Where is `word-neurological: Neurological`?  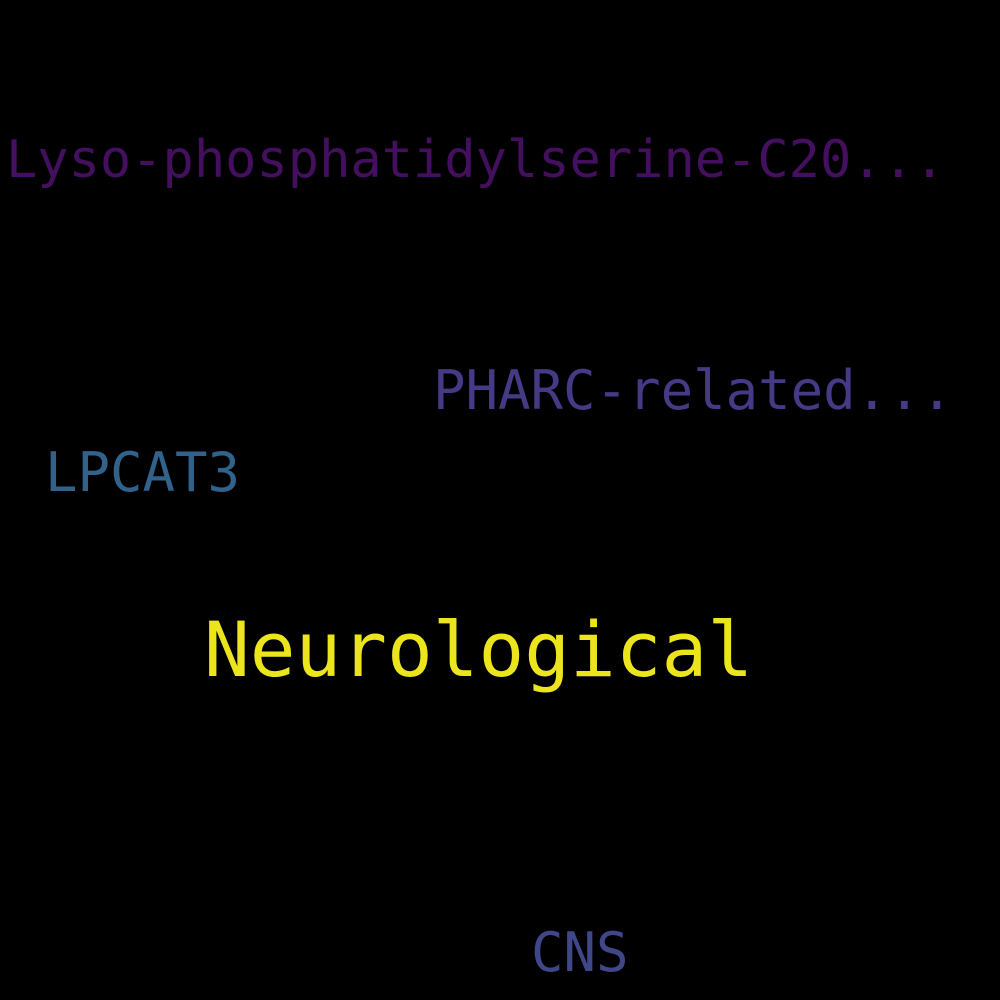 word-neurological: Neurological is located at coordinates (479, 649).